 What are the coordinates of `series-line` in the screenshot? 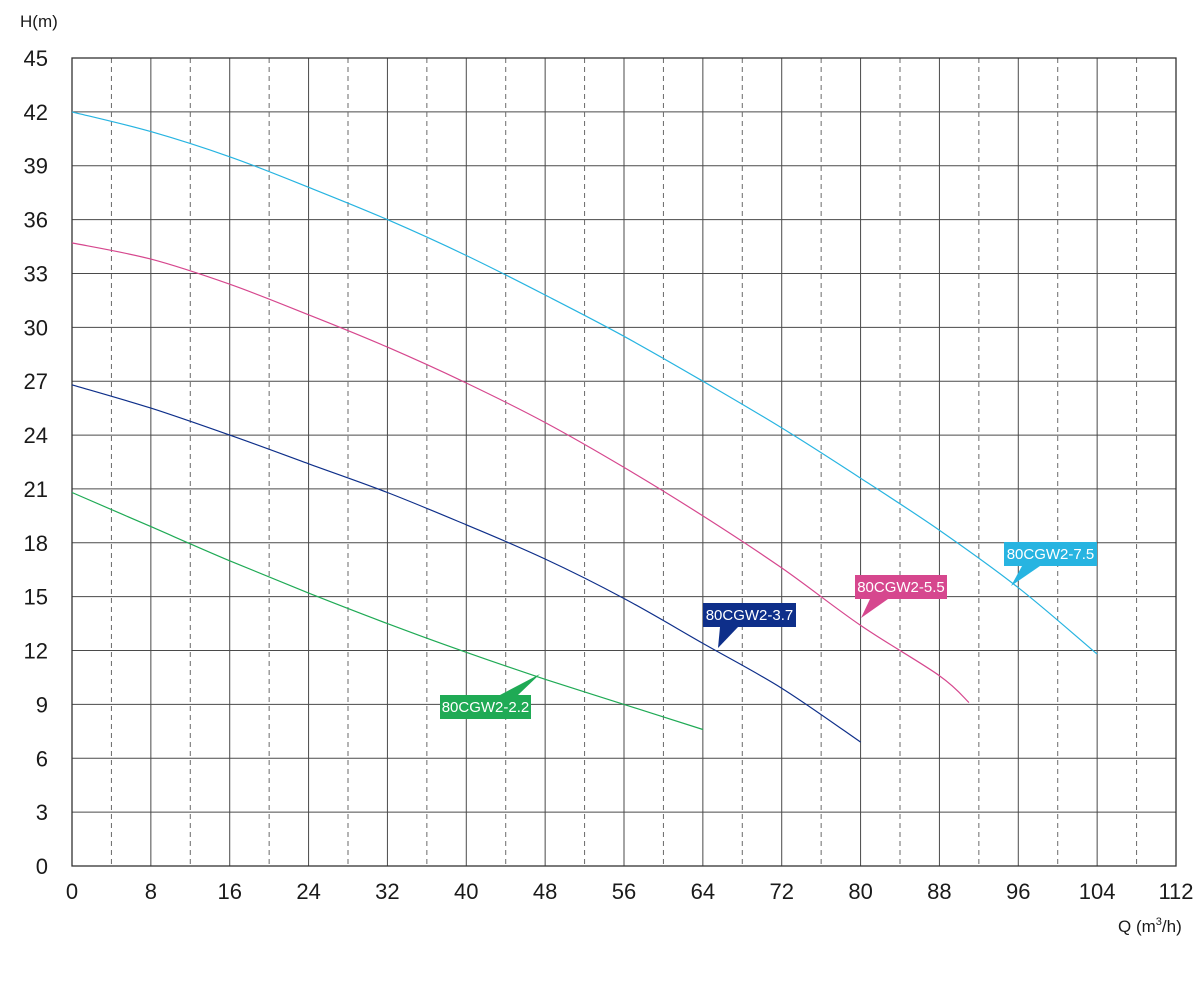 It's located at (387, 611).